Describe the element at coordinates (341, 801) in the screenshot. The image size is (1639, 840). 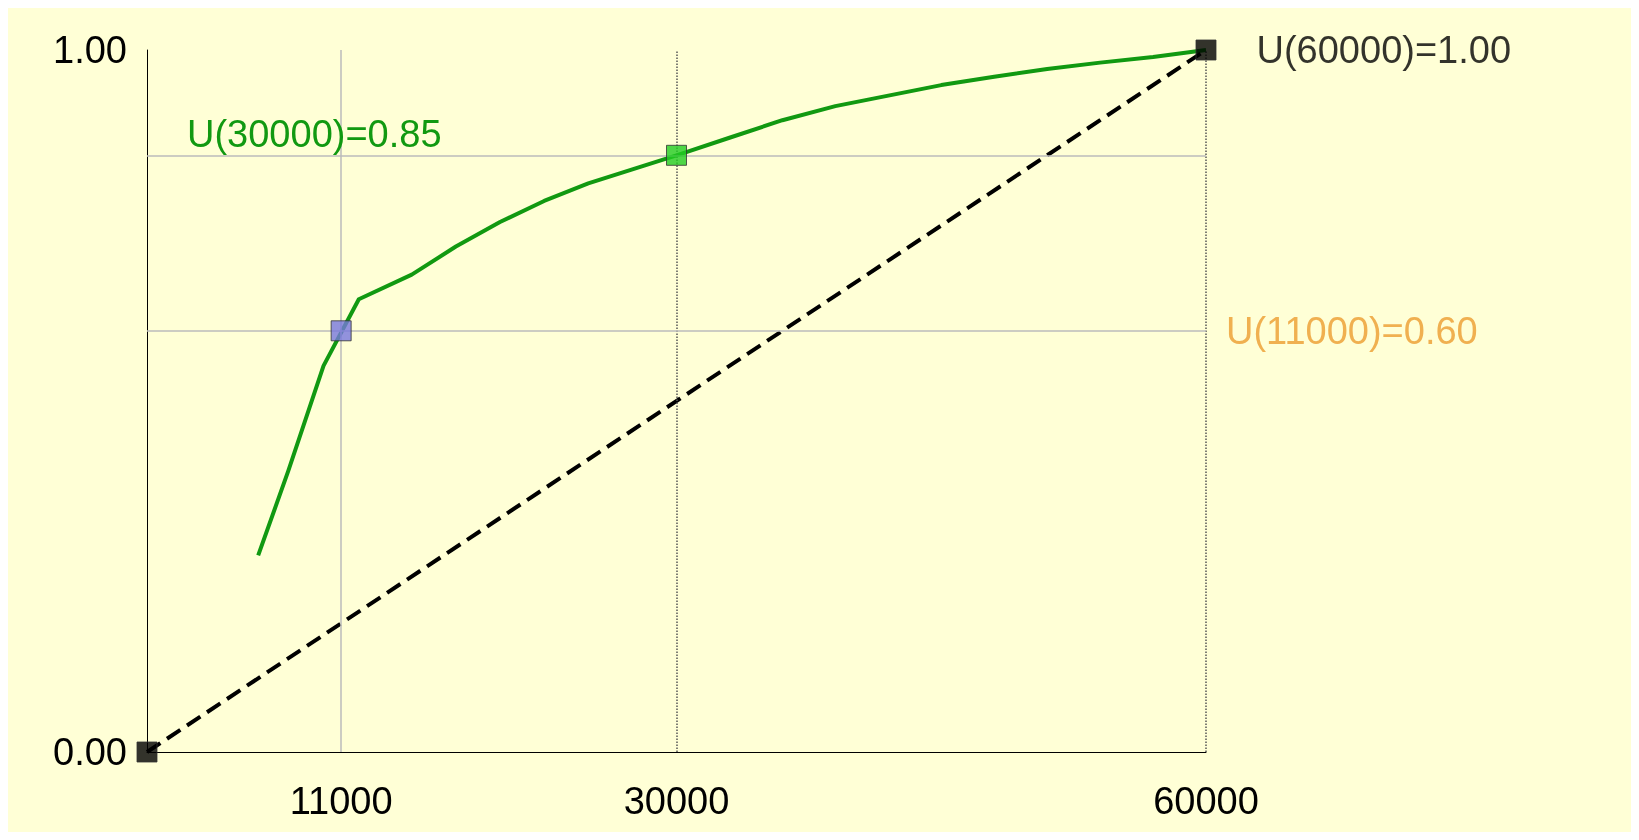
I see `x-tick-label: 11000` at that location.